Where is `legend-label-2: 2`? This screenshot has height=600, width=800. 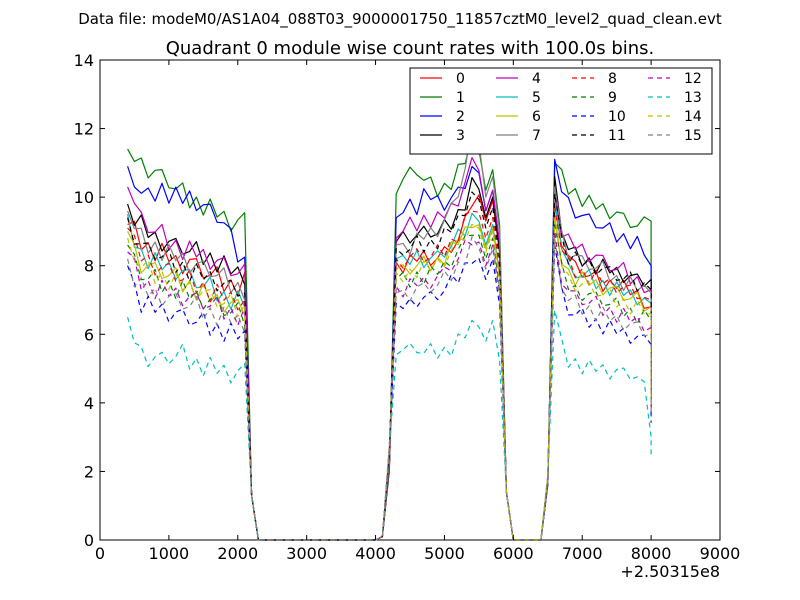
legend-label-2: 2 is located at coordinates (460, 117).